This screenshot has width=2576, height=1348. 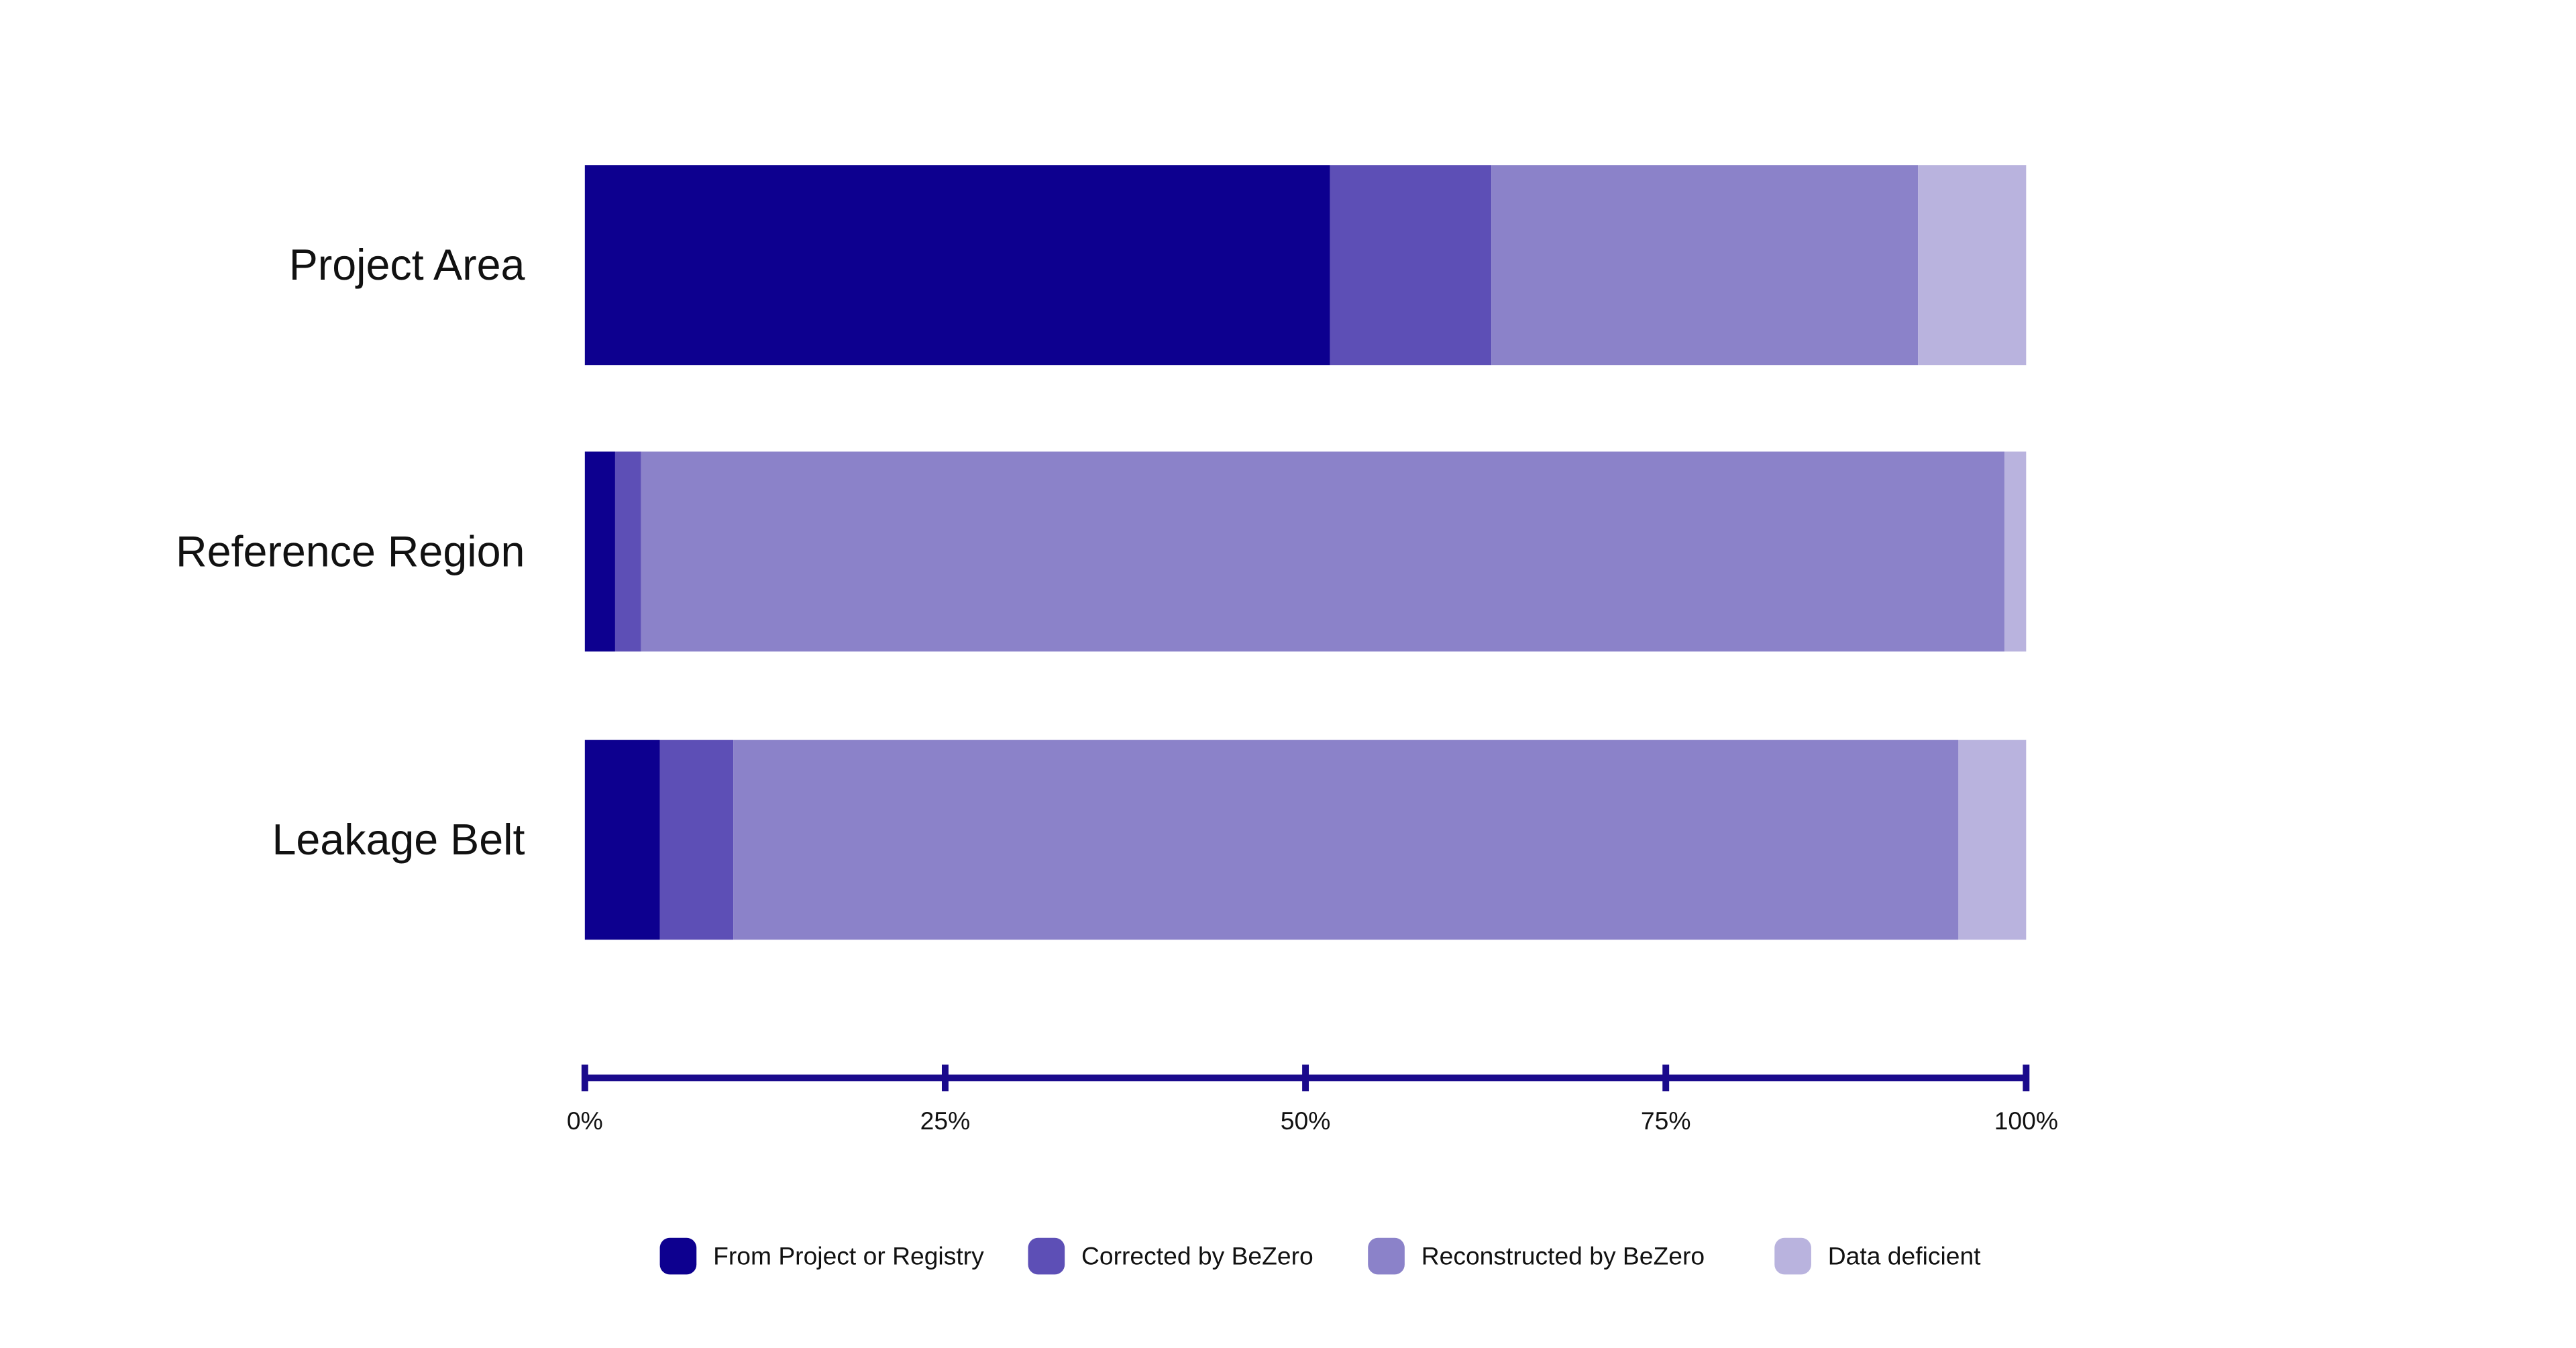 I want to click on legend-label: From Project or Registry, so click(x=848, y=1255).